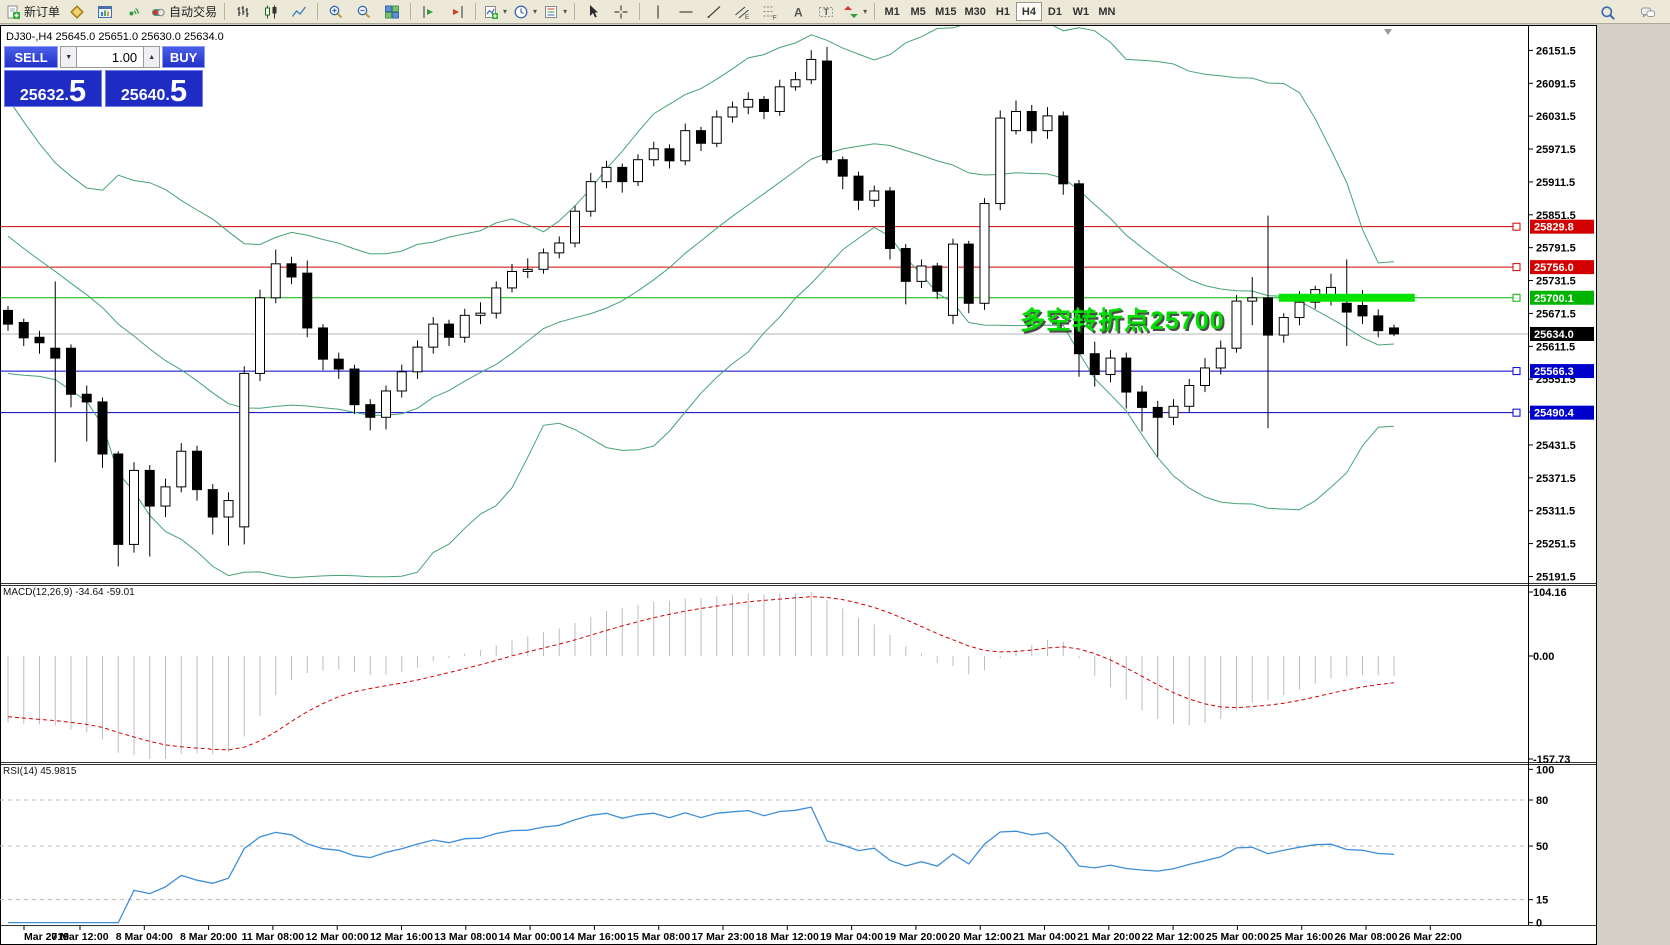  Describe the element at coordinates (105, 12) in the screenshot. I see `market-watch-button` at that location.